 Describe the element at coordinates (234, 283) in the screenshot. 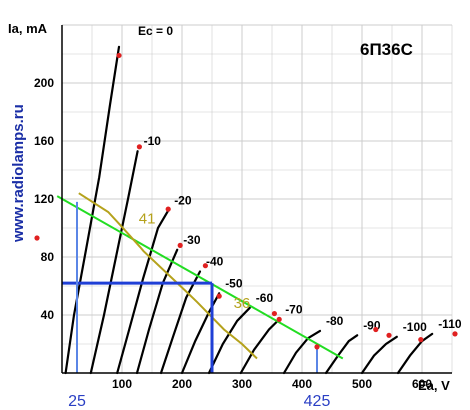

I see `curve-label: -50` at that location.